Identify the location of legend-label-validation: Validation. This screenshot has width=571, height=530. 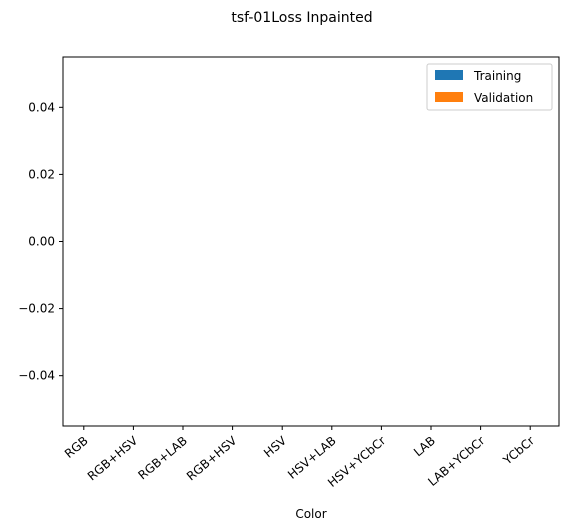
(503, 98).